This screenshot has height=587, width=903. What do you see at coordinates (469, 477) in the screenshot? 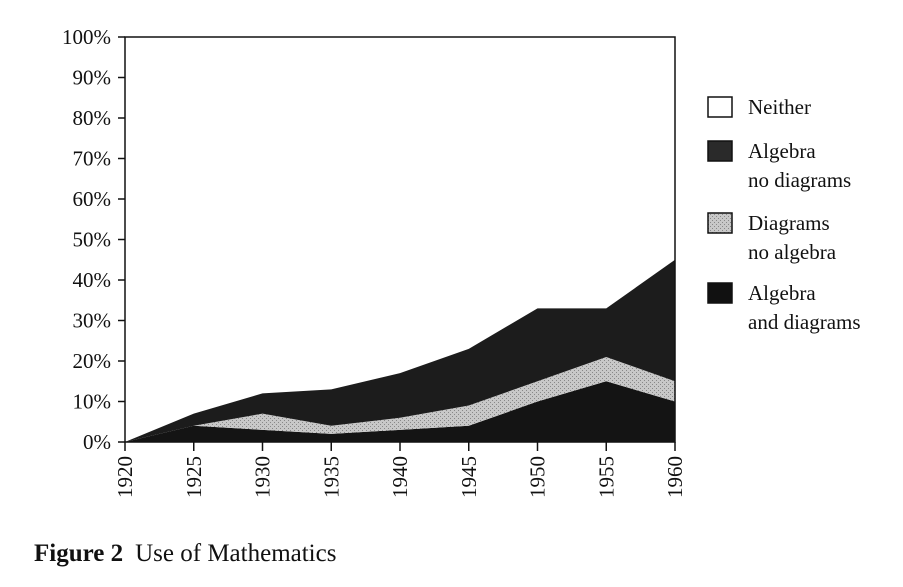
I see `x-tick-label: 1945` at bounding box center [469, 477].